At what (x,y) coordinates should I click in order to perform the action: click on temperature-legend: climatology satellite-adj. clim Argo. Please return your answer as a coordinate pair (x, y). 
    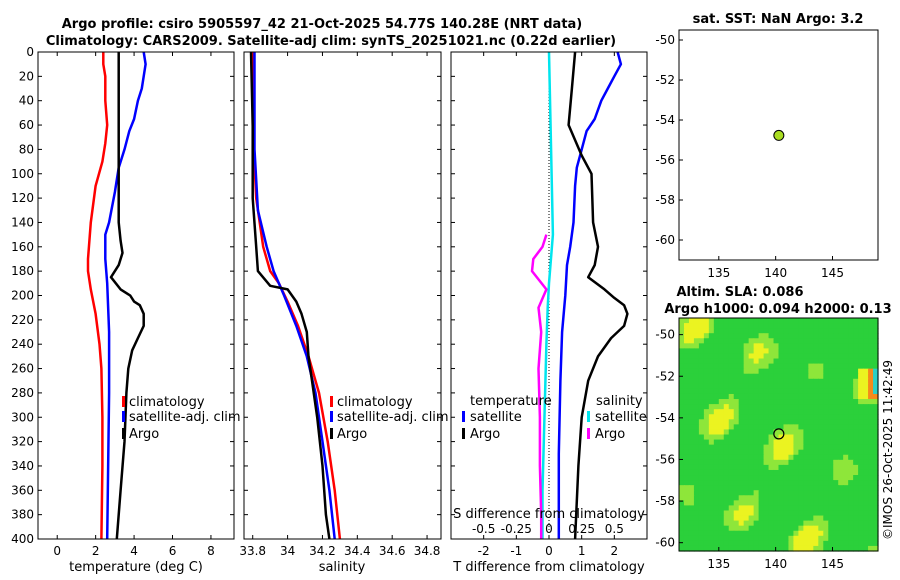
    Looking at the image, I should click on (181, 418).